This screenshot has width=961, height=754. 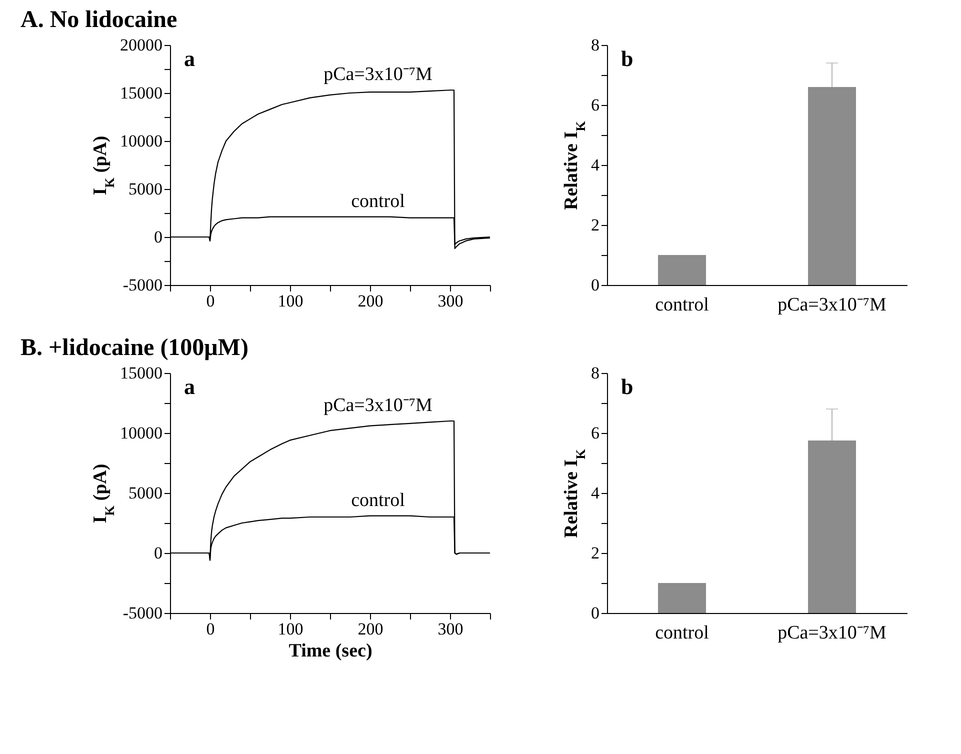 What do you see at coordinates (134, 348) in the screenshot?
I see `chart-title: B. +lidocaine (100μM)` at bounding box center [134, 348].